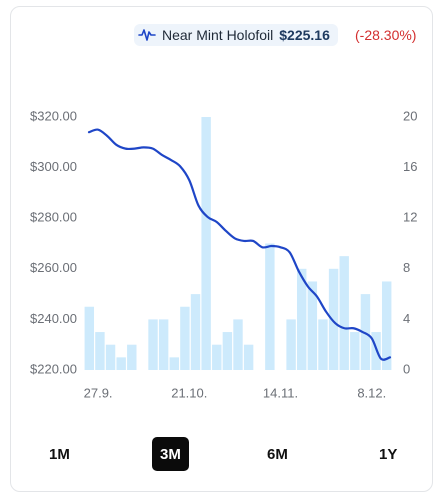 This screenshot has height=500, width=444. What do you see at coordinates (280, 392) in the screenshot?
I see `x-tick-label: 14.11.` at bounding box center [280, 392].